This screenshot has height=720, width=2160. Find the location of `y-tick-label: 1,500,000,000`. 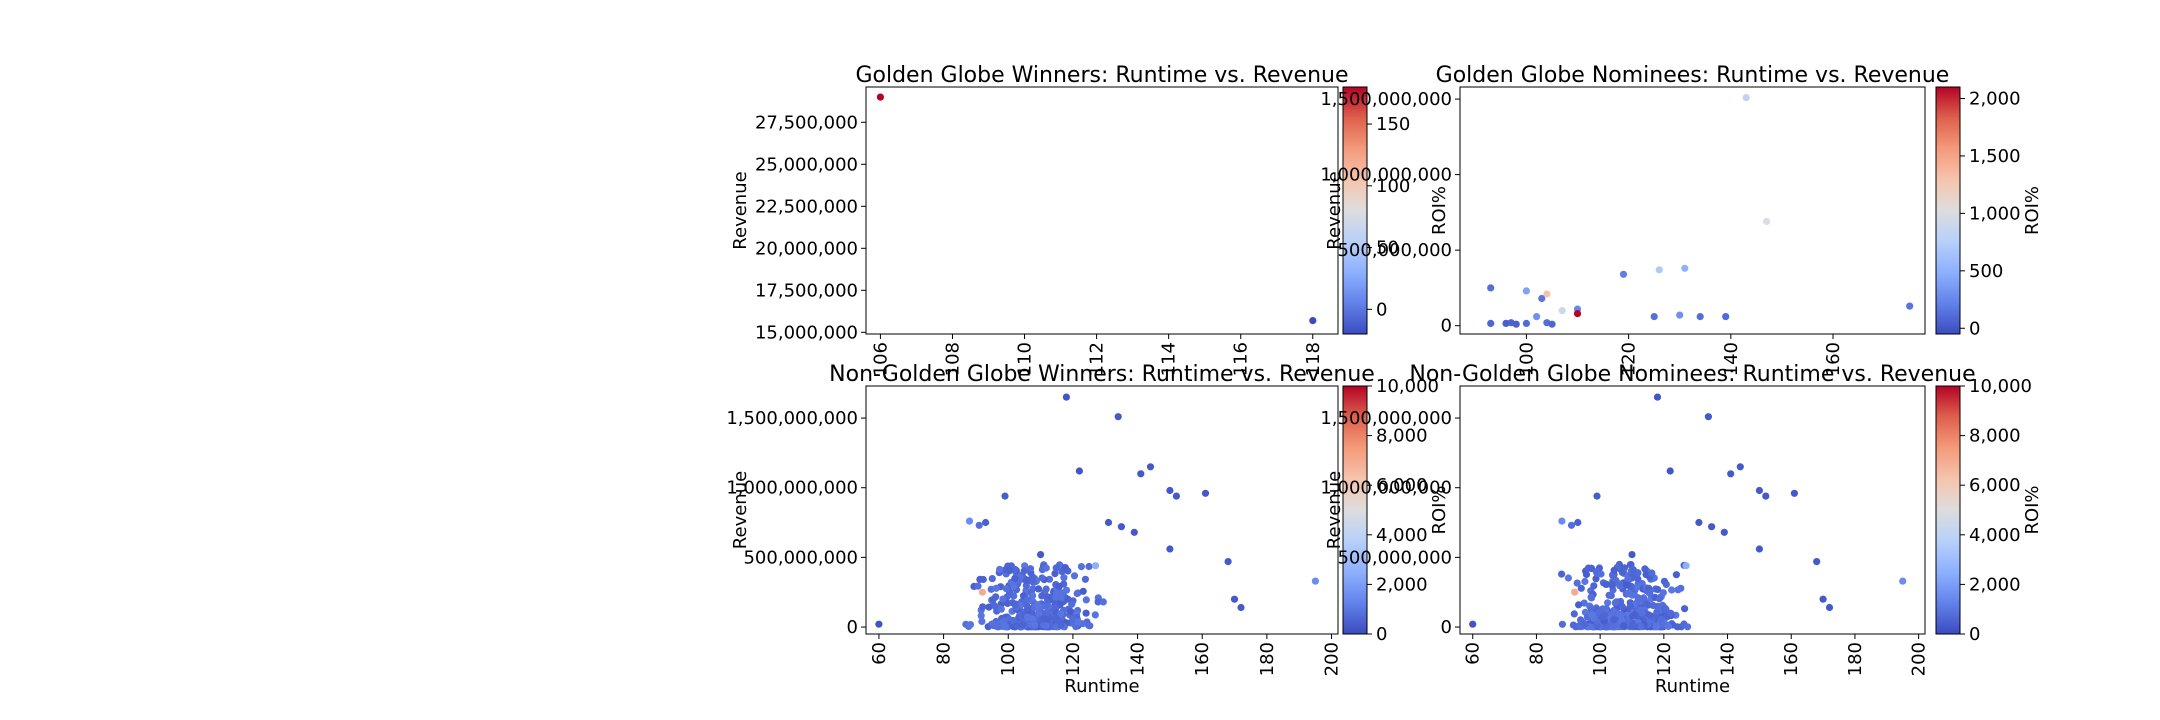

y-tick-label: 1,500,000,000 is located at coordinates (792, 418).